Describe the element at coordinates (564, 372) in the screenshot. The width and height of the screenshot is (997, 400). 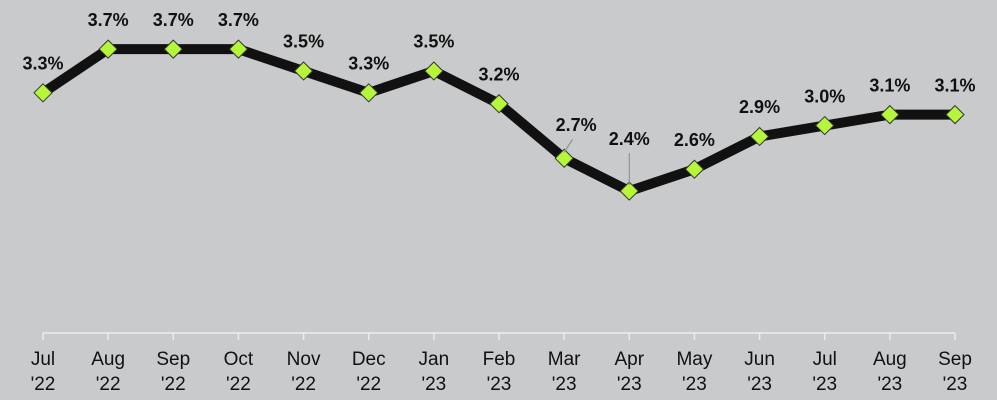
I see `x-tick-label: Mar '23` at that location.